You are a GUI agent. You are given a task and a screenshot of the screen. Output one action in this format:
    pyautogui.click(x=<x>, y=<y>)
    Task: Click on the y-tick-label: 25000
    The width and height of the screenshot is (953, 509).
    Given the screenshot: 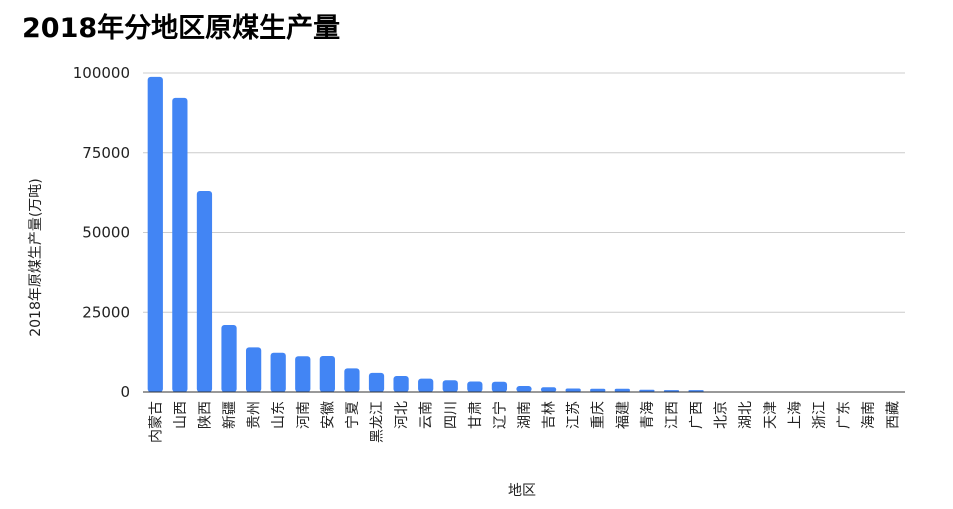 What is the action you would take?
    pyautogui.click(x=106, y=312)
    